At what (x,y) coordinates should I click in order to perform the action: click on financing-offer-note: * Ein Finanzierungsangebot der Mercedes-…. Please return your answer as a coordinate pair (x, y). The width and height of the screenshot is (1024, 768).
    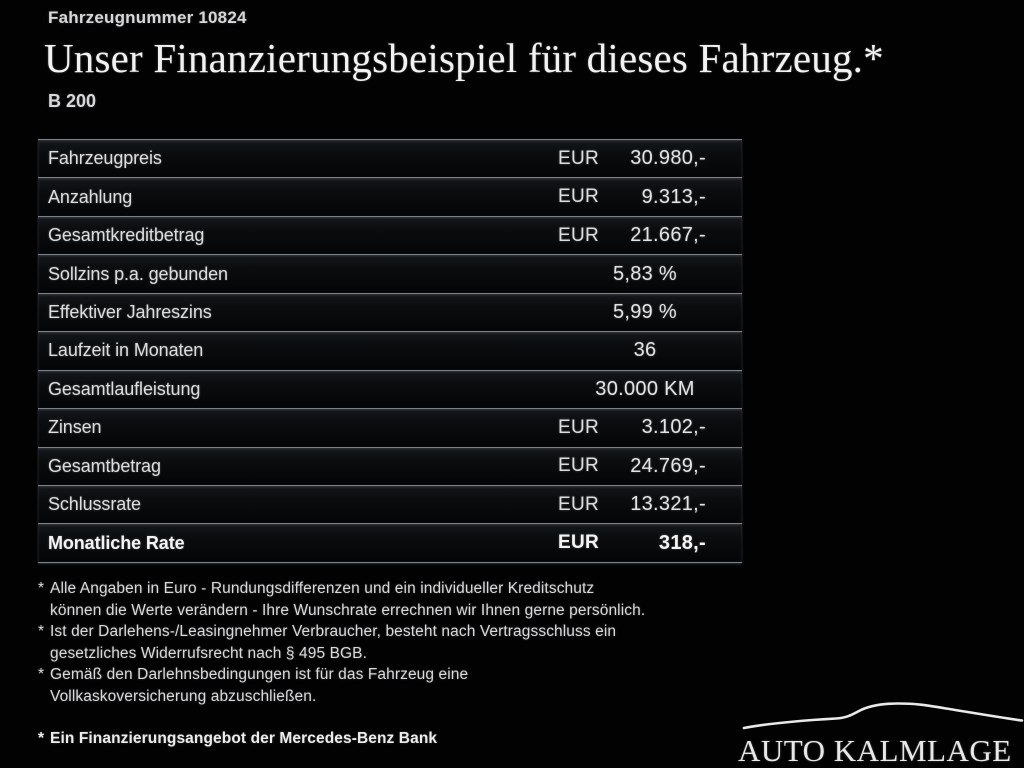
    Looking at the image, I should click on (348, 739).